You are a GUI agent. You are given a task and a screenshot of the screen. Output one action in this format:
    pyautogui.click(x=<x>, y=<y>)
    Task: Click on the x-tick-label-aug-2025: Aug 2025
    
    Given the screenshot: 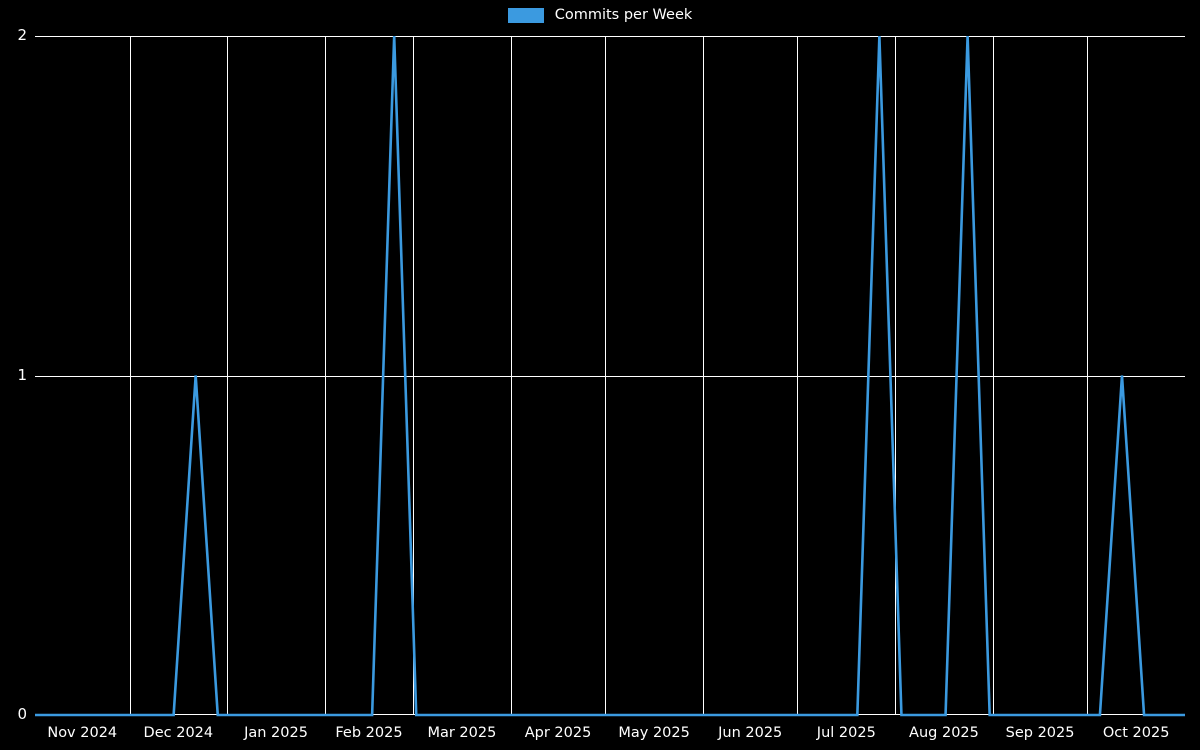 What is the action you would take?
    pyautogui.click(x=944, y=733)
    